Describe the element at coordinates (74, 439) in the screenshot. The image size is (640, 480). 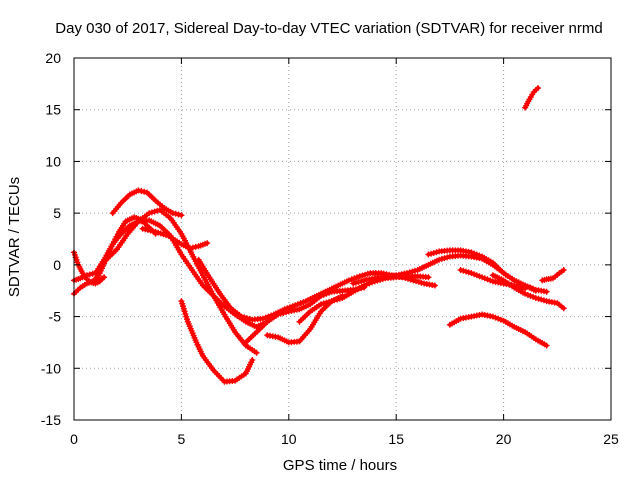
I see `x-tick-label: 0` at that location.